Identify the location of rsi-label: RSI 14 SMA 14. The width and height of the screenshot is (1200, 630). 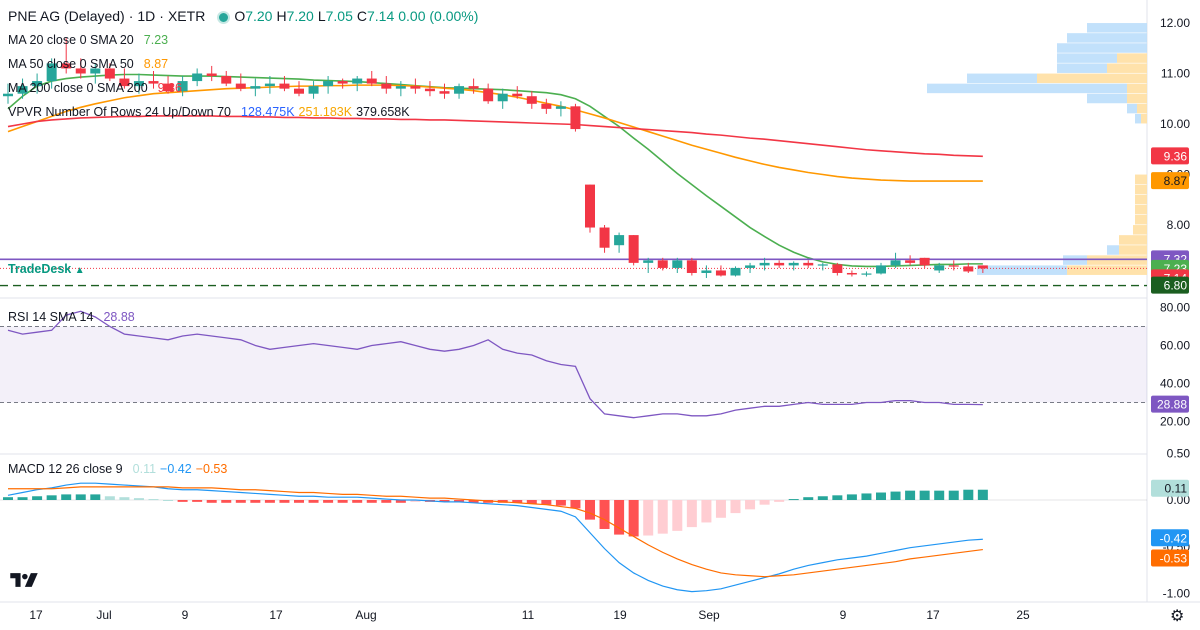
(51, 317).